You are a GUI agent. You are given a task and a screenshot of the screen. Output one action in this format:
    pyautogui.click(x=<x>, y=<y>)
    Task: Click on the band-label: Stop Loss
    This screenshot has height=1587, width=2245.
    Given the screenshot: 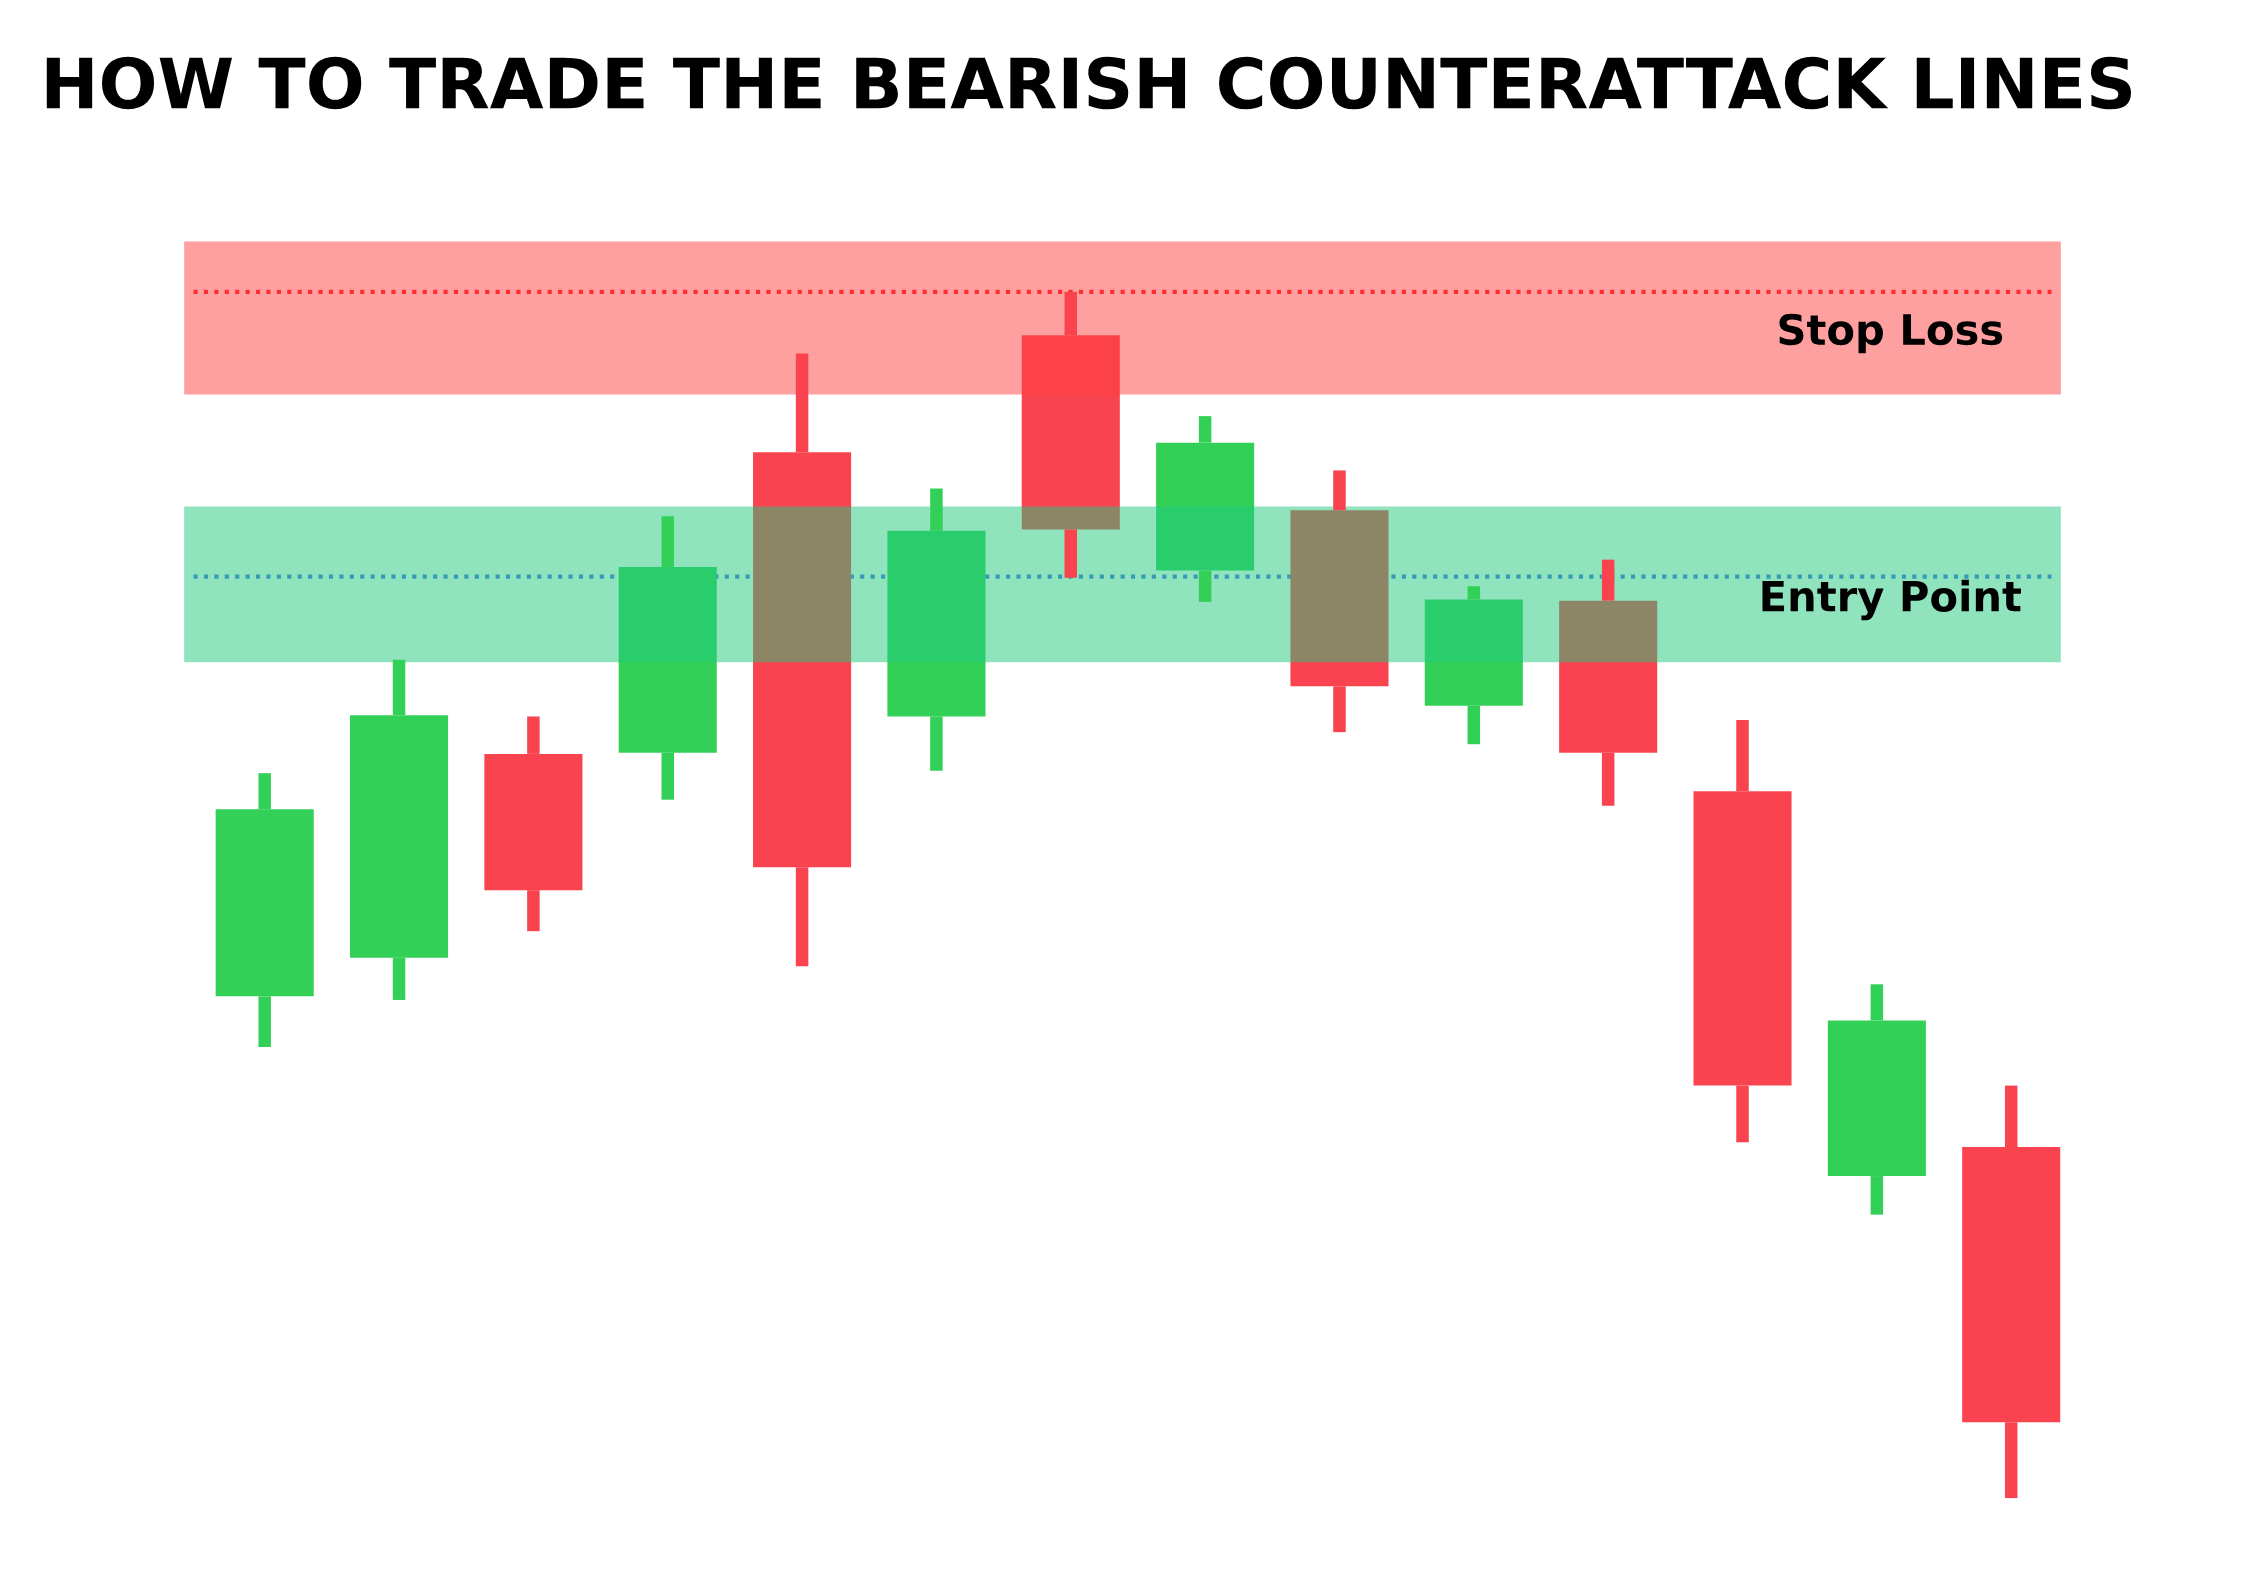 What is the action you would take?
    pyautogui.click(x=1891, y=333)
    